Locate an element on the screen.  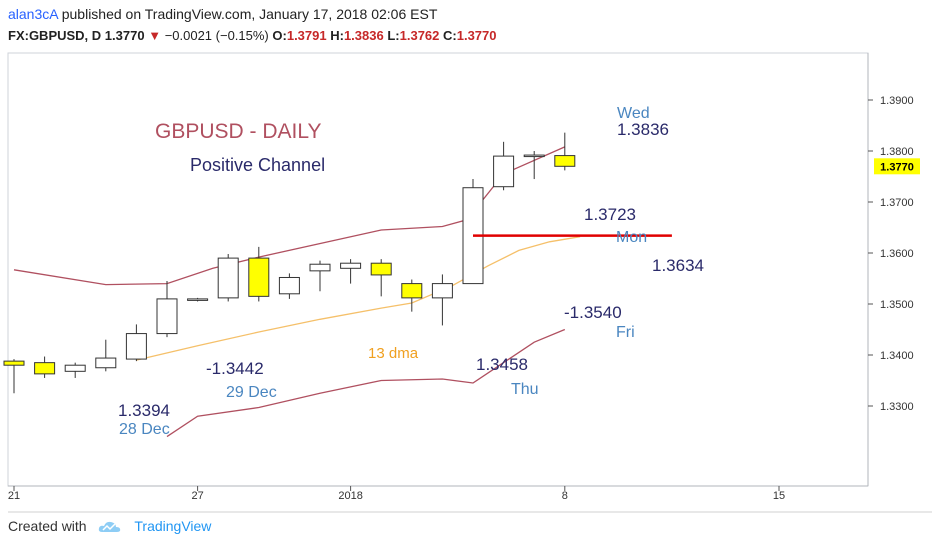
annotation-1-3836: 1.3836 is located at coordinates (643, 129).